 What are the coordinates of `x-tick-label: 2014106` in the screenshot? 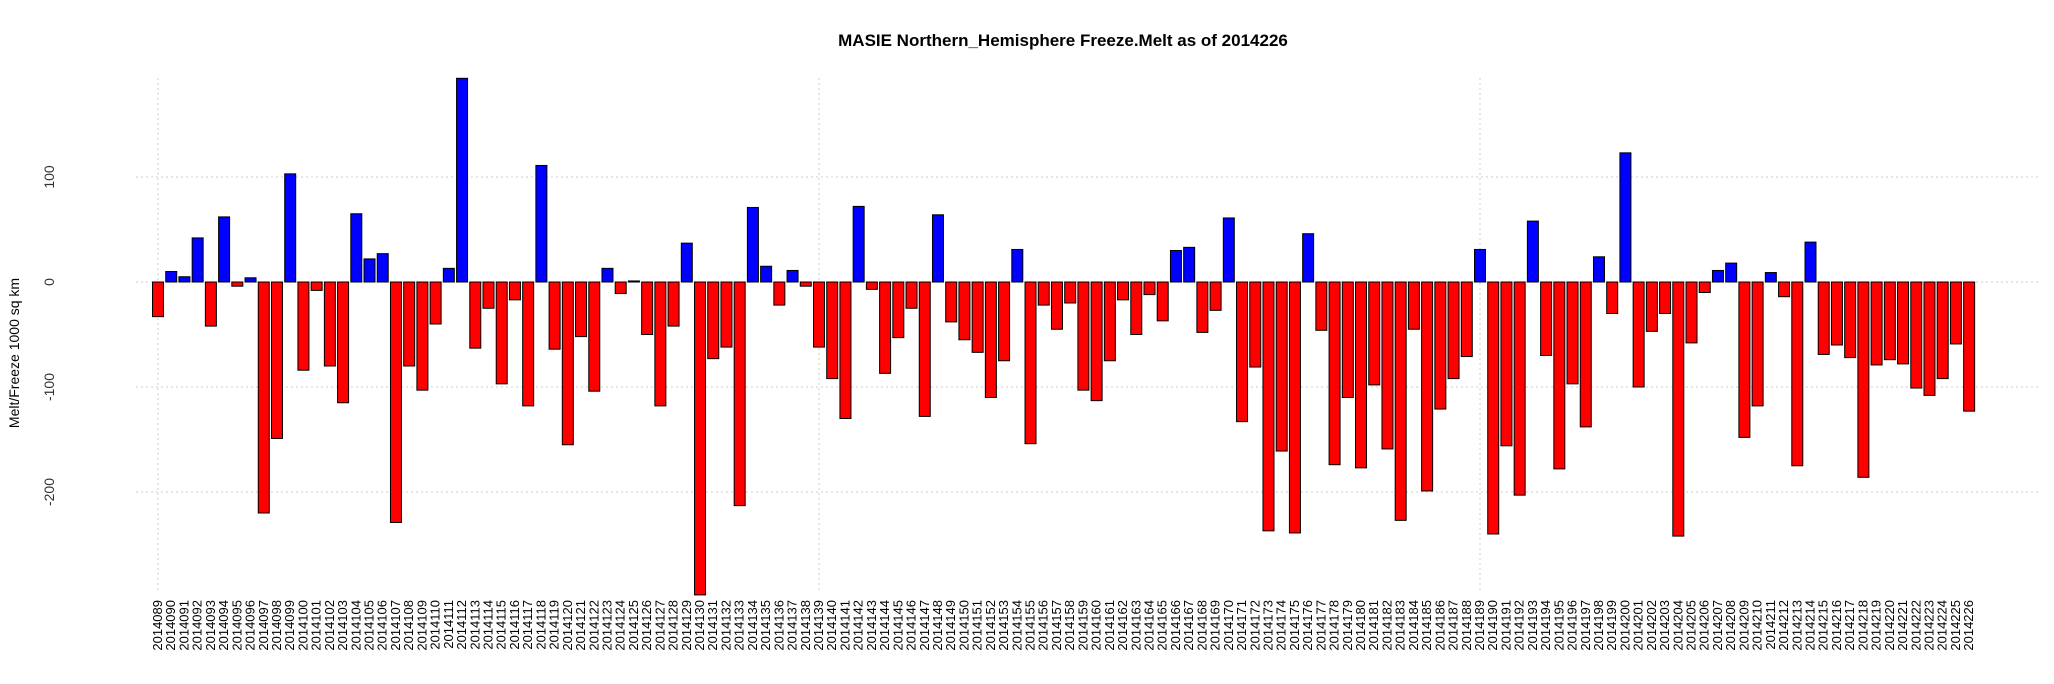 It's located at (382, 625).